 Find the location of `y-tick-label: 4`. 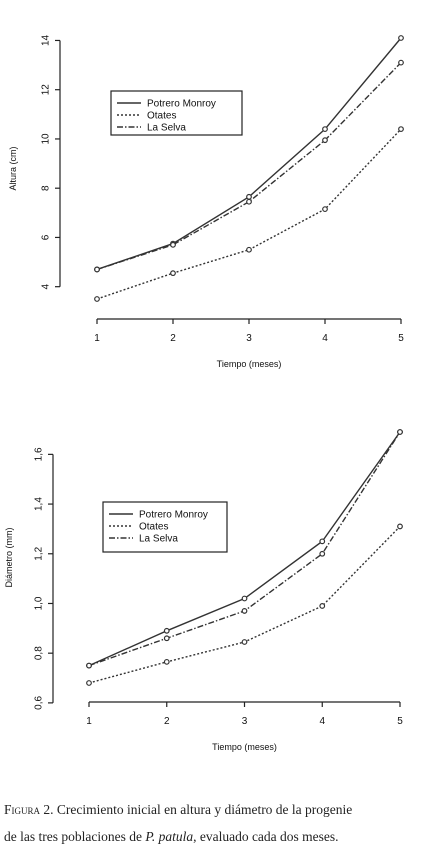

y-tick-label: 4 is located at coordinates (46, 286).